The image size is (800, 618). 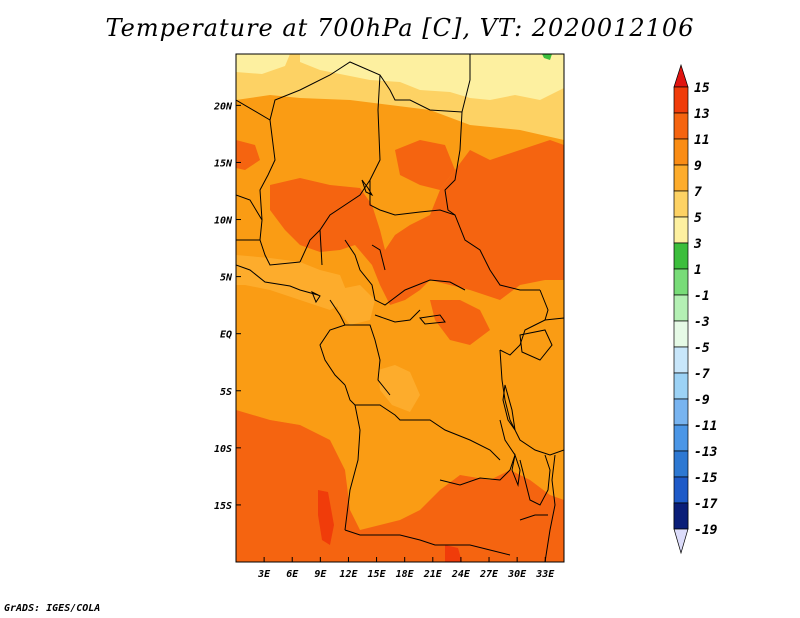 I want to click on colorbar-label: -17, so click(x=706, y=504).